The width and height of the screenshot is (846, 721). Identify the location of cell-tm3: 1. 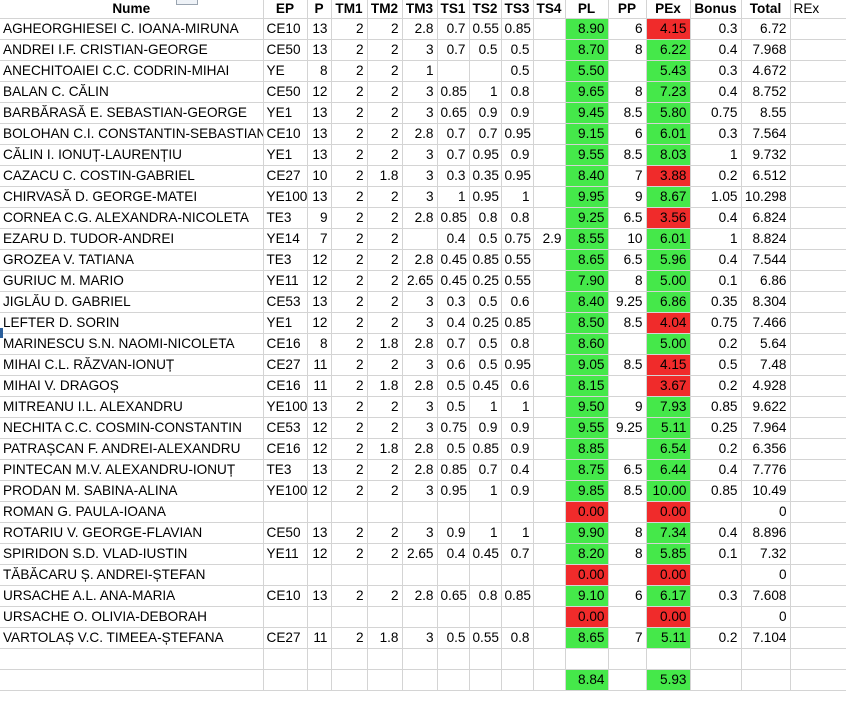
(420, 71).